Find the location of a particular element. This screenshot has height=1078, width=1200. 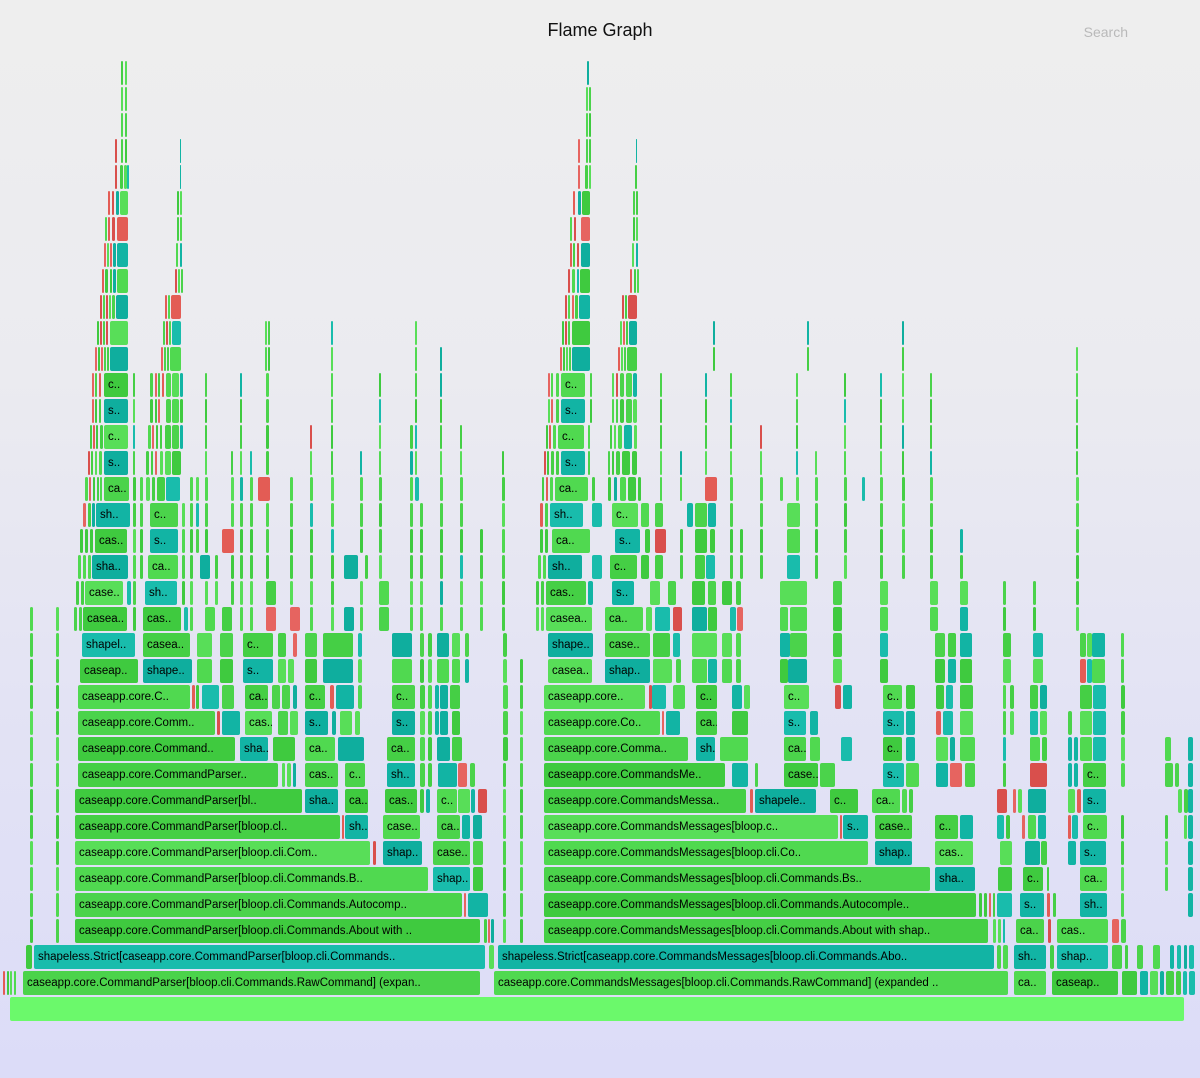

frame: casea.. is located at coordinates (569, 619).